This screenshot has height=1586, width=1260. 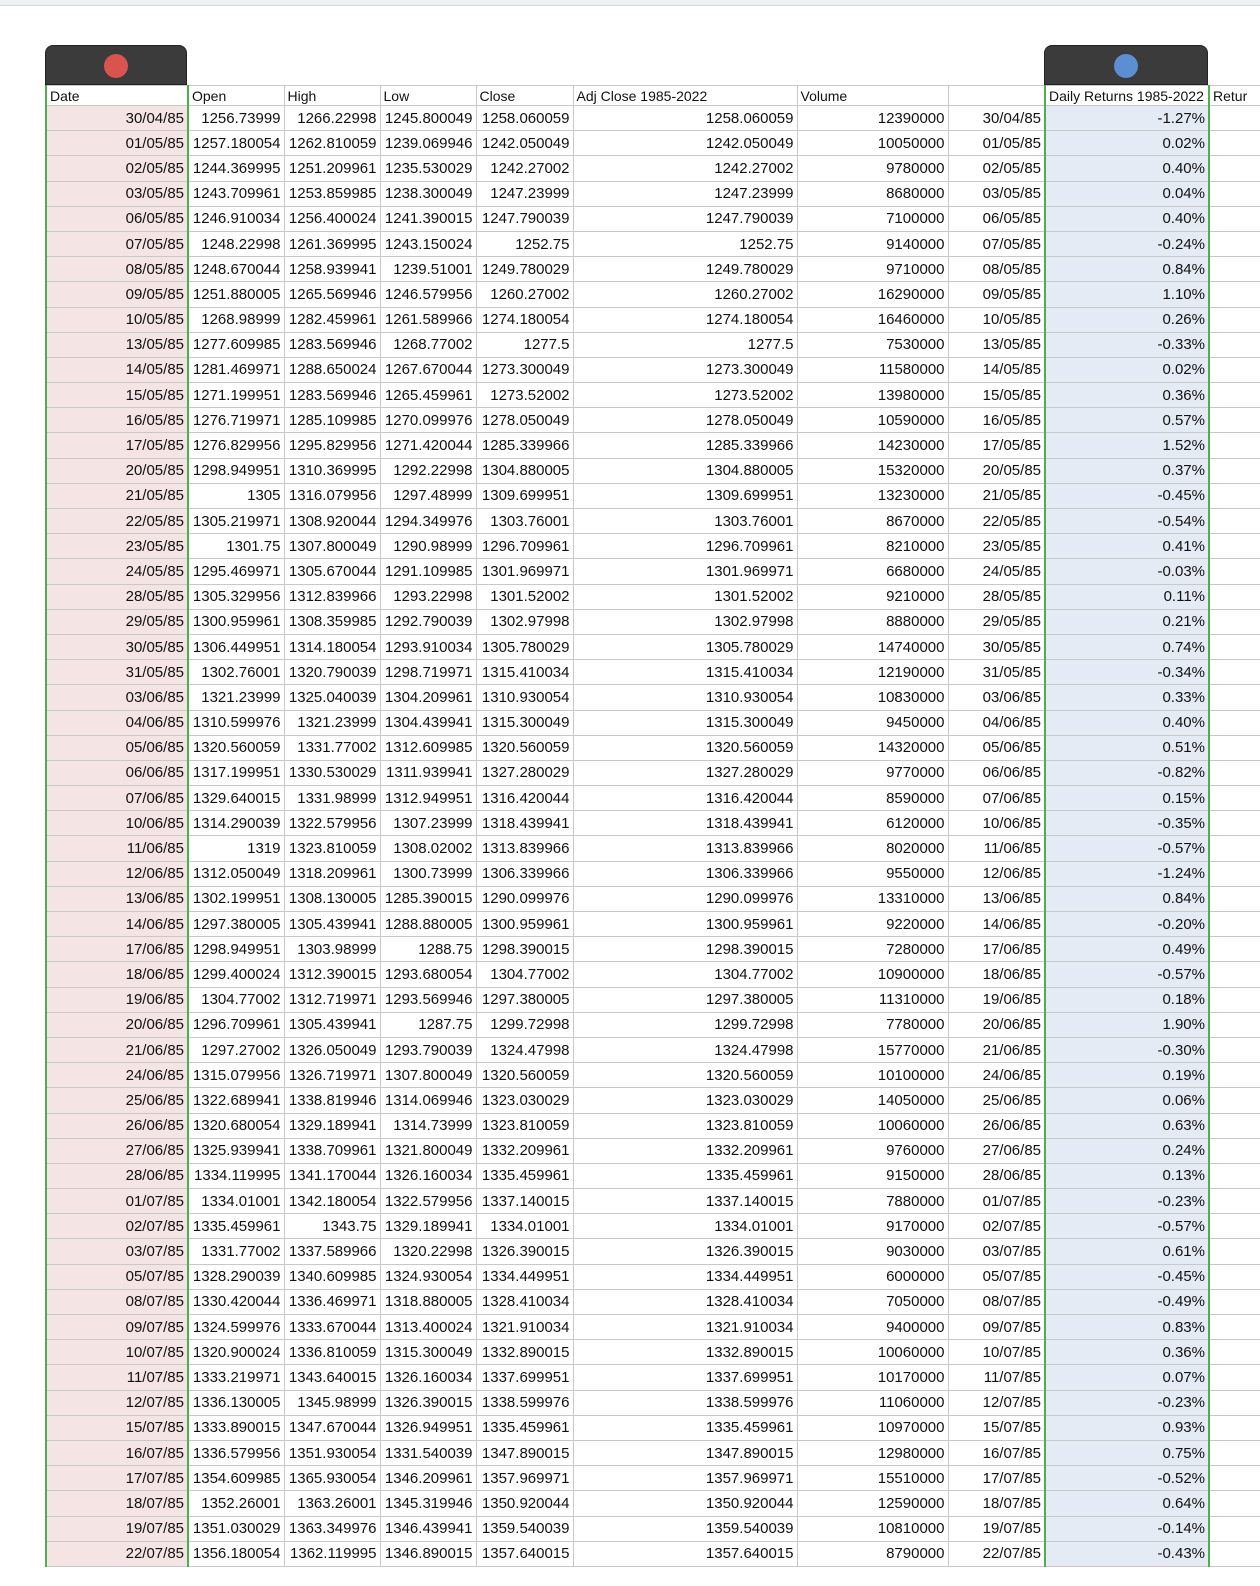 I want to click on cell: -0.24%, so click(x=1127, y=244).